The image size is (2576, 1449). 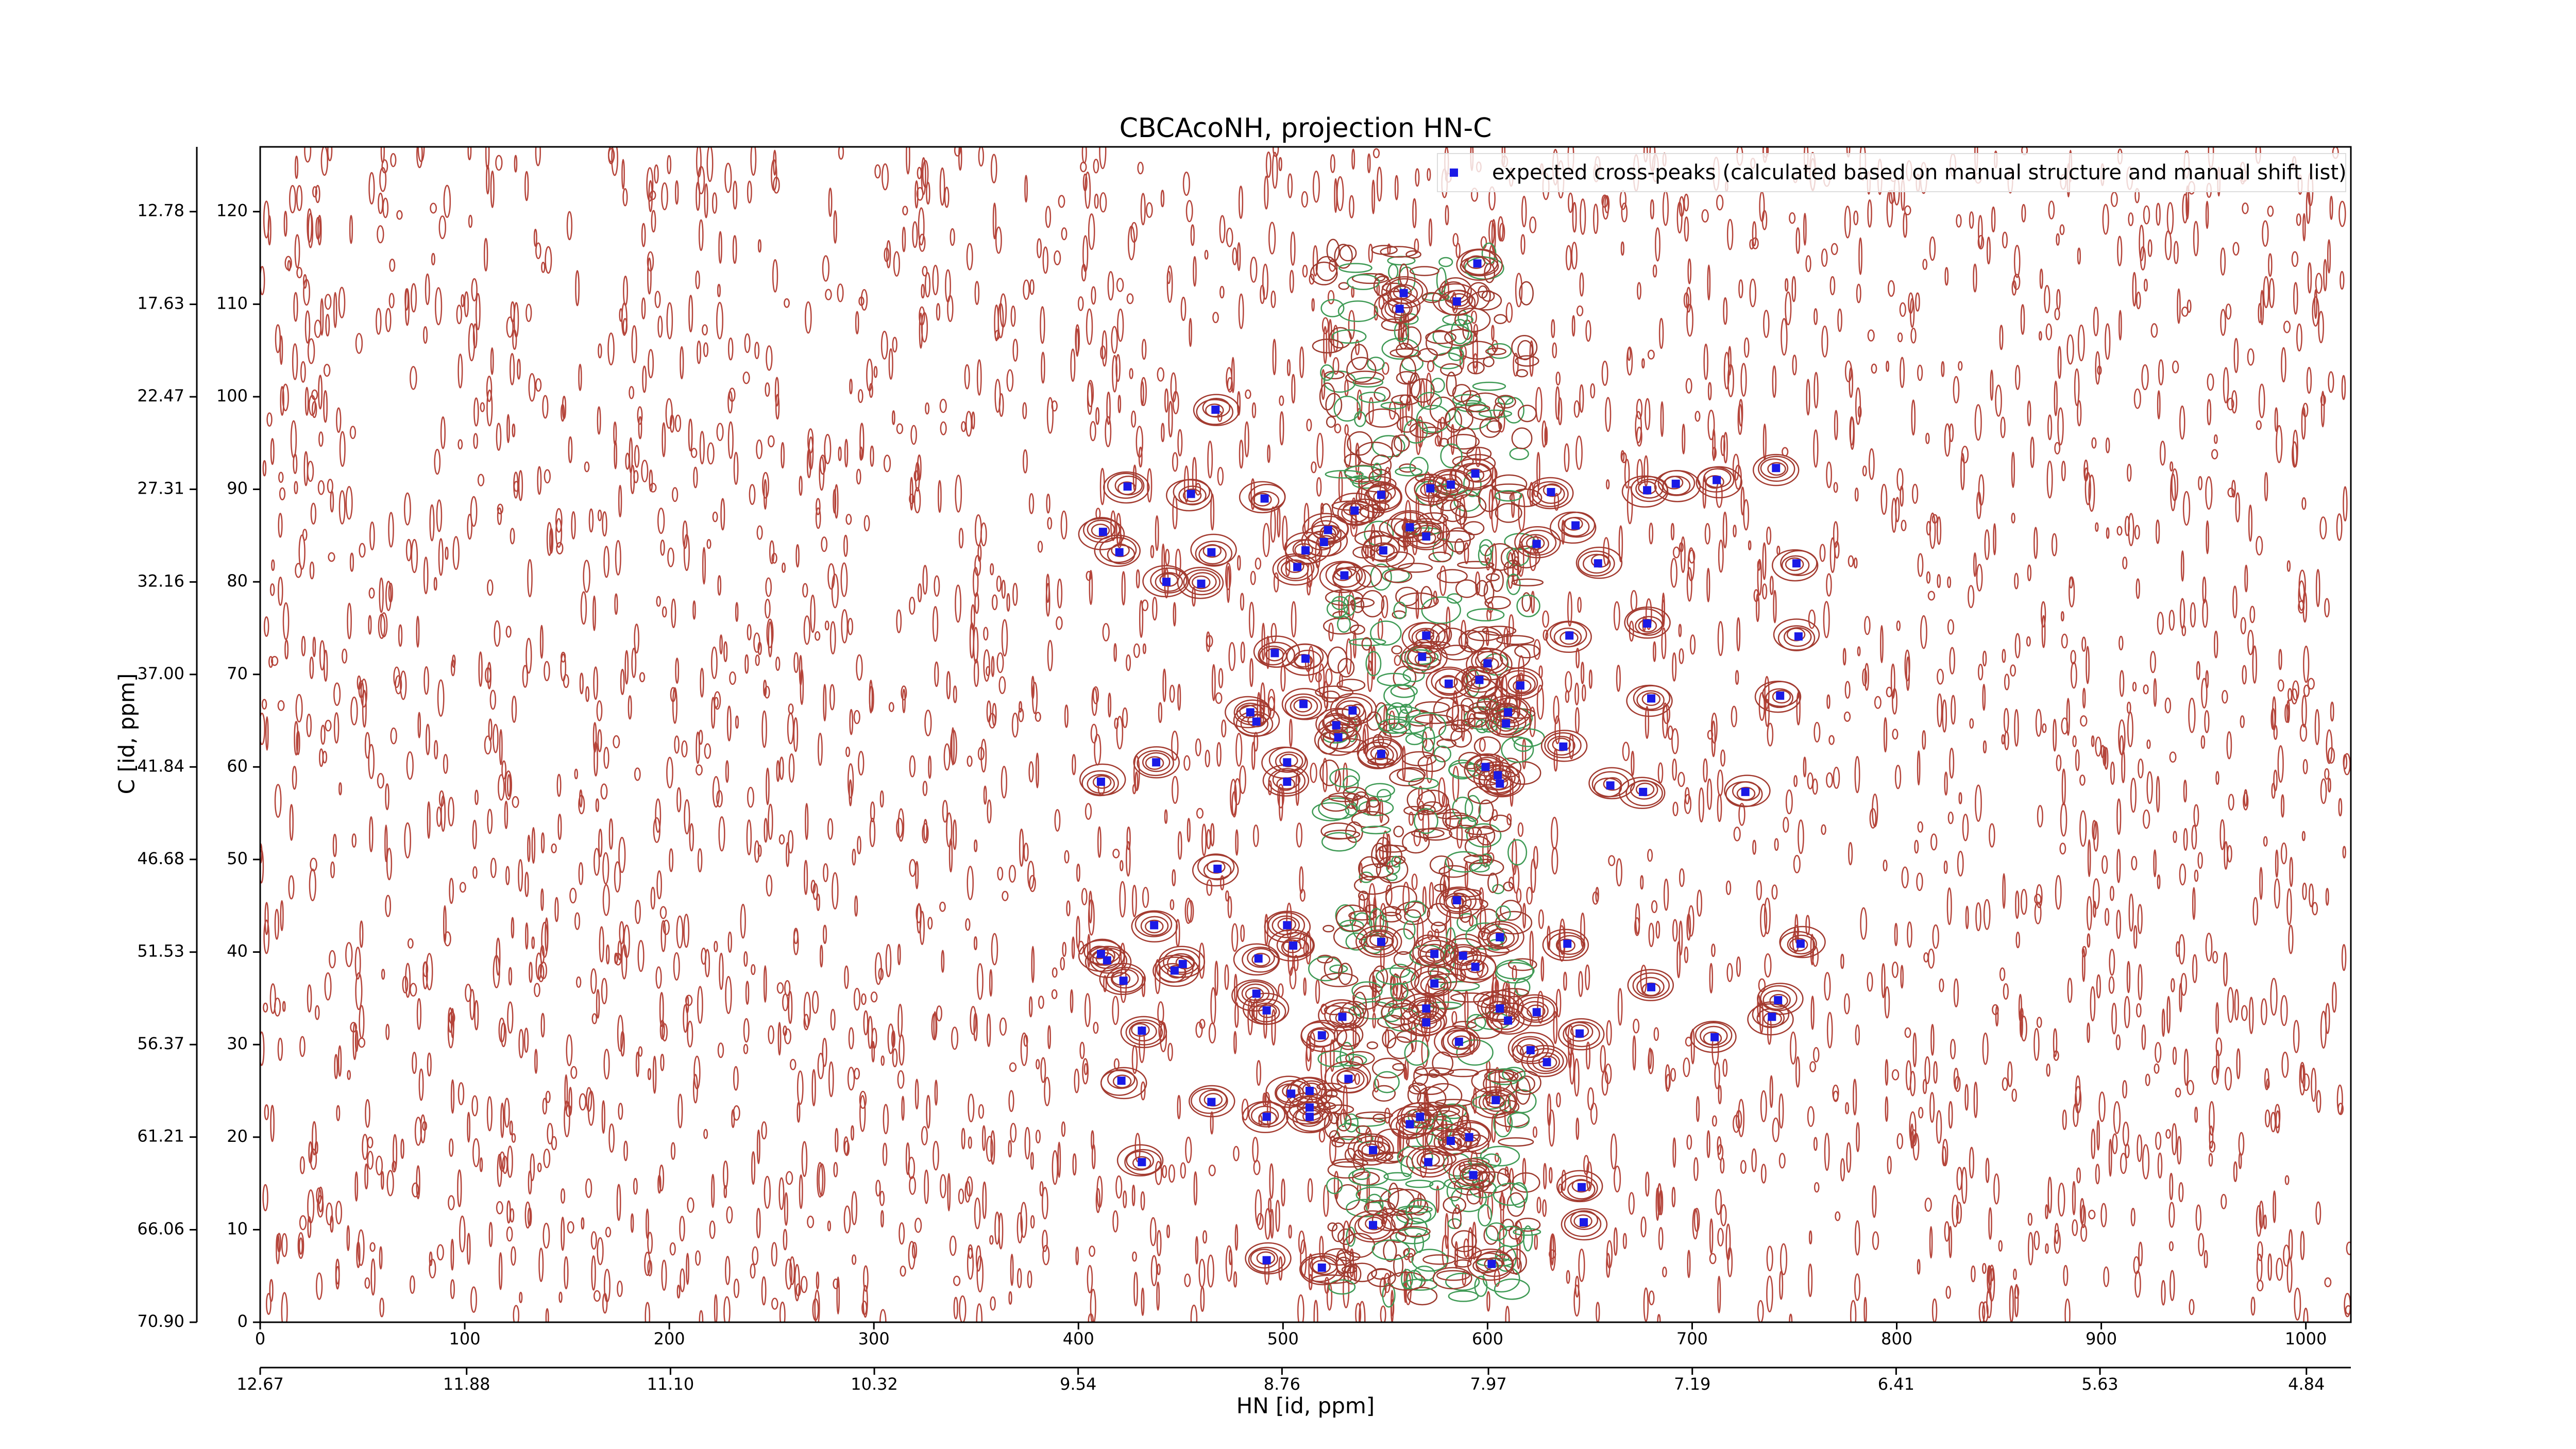 I want to click on x-tick-label: 0, so click(x=260, y=1339).